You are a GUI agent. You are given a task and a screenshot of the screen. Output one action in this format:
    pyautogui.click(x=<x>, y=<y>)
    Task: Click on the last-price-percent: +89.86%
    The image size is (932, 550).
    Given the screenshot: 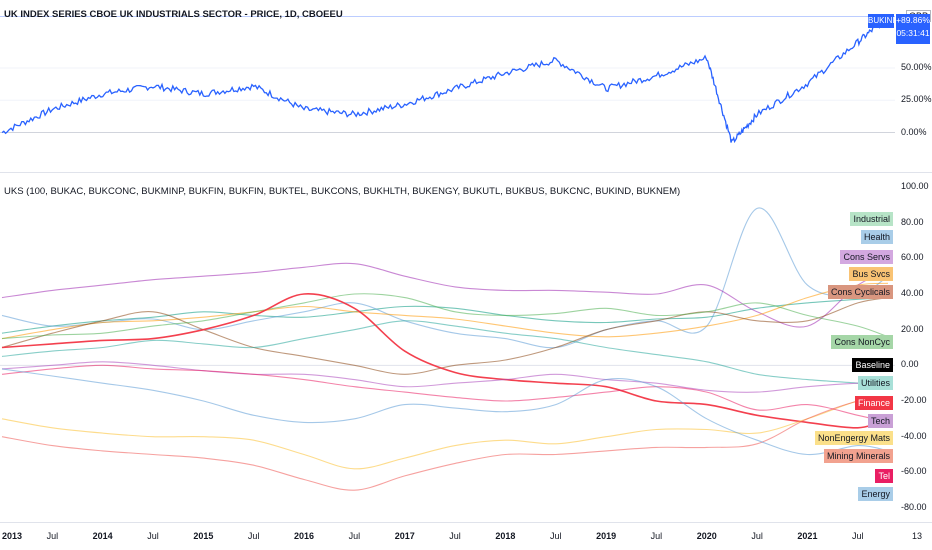 What is the action you would take?
    pyautogui.click(x=913, y=20)
    